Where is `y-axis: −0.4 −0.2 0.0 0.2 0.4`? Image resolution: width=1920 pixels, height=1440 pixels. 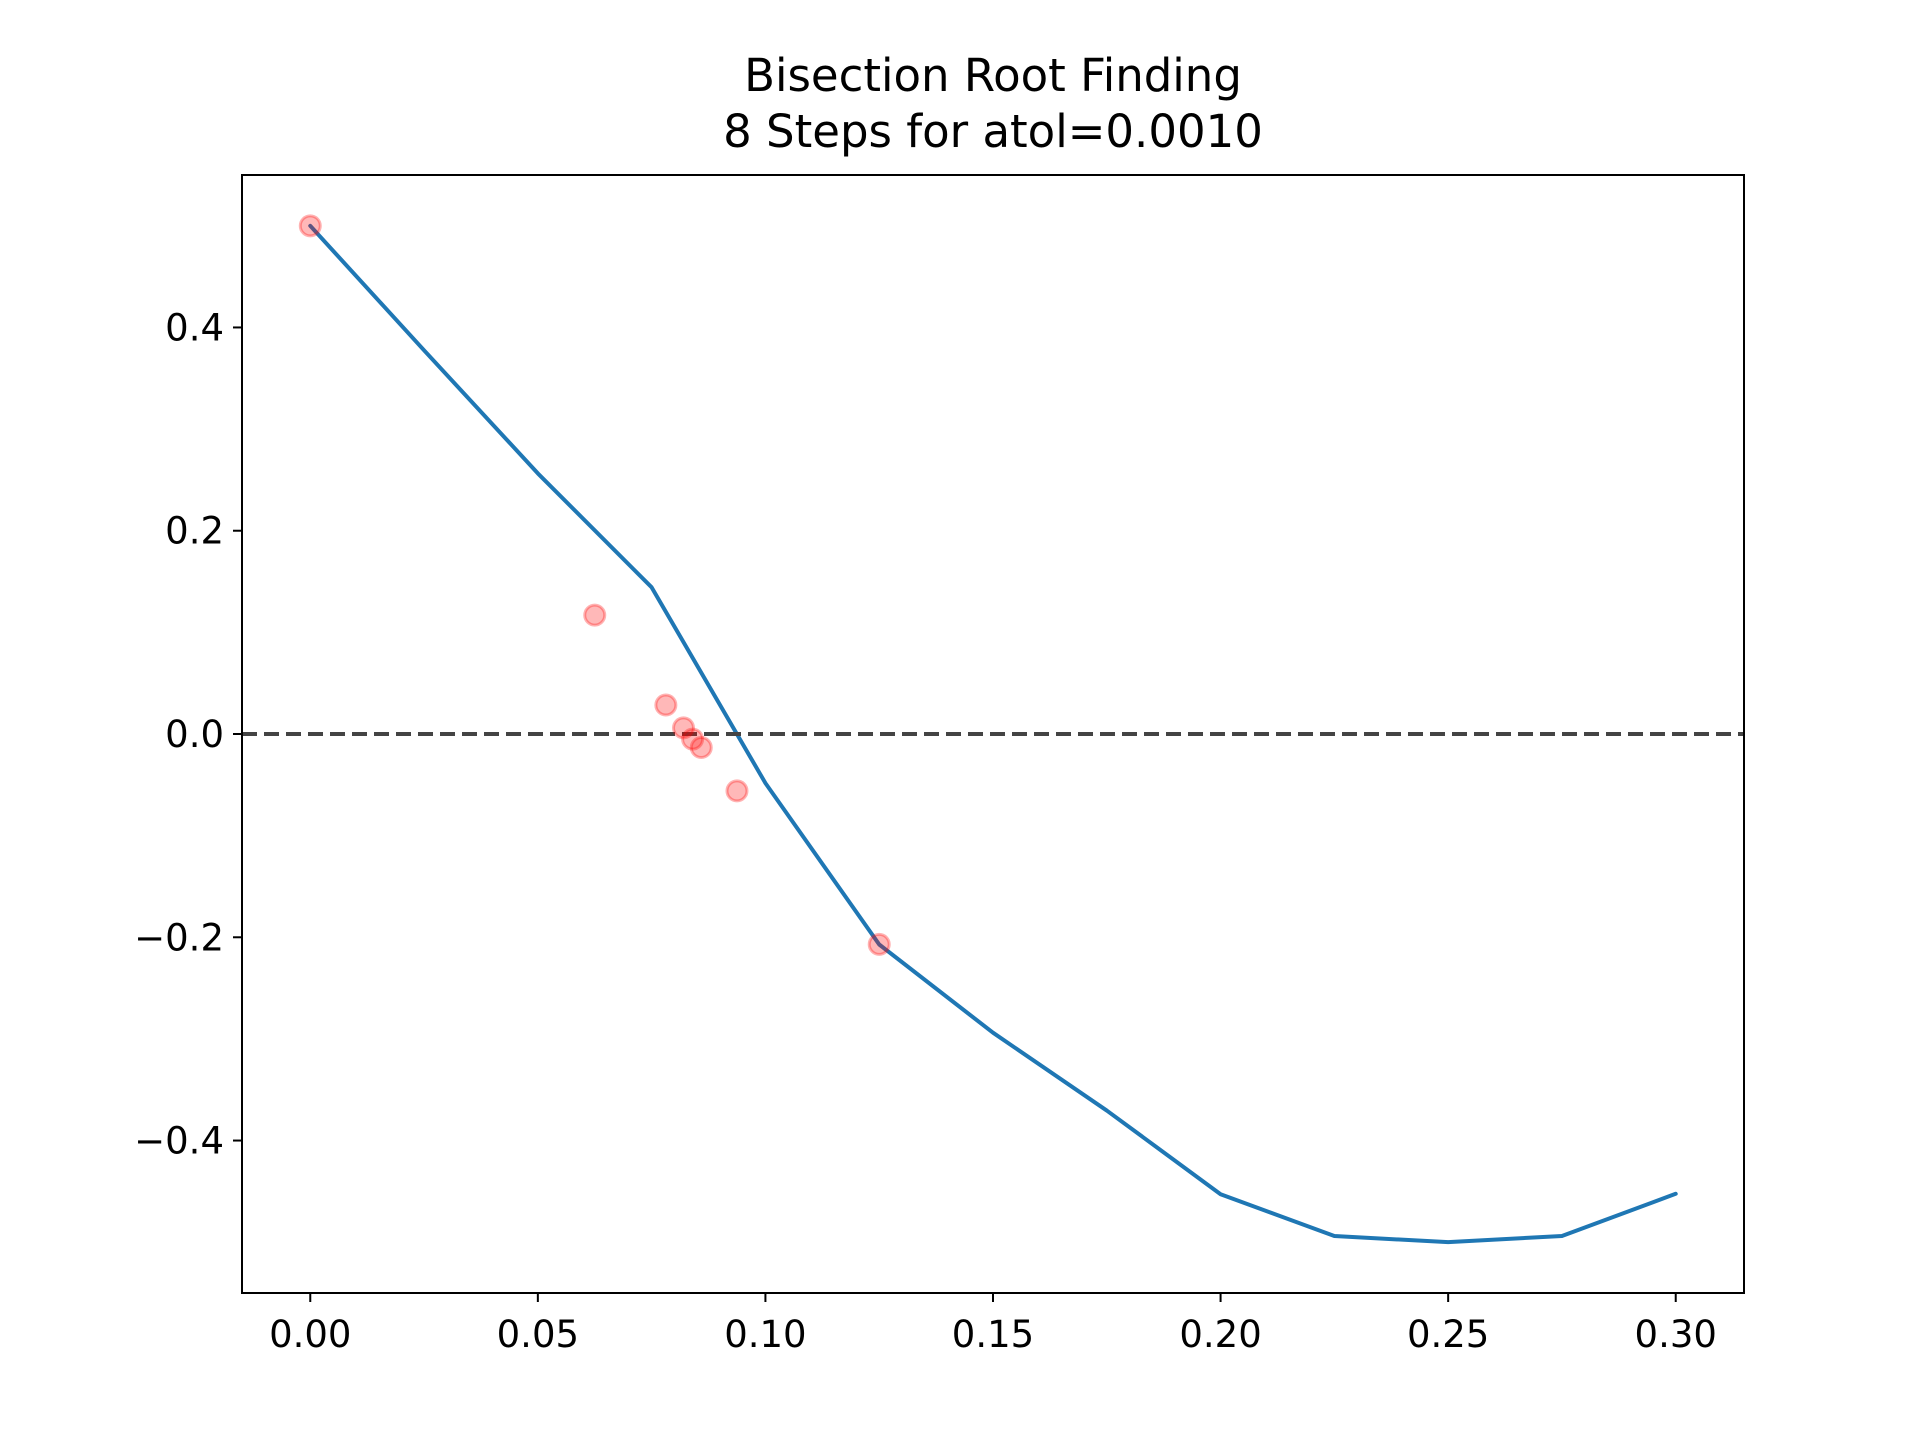
y-axis: −0.4 −0.2 0.0 0.2 0.4 is located at coordinates (188, 734).